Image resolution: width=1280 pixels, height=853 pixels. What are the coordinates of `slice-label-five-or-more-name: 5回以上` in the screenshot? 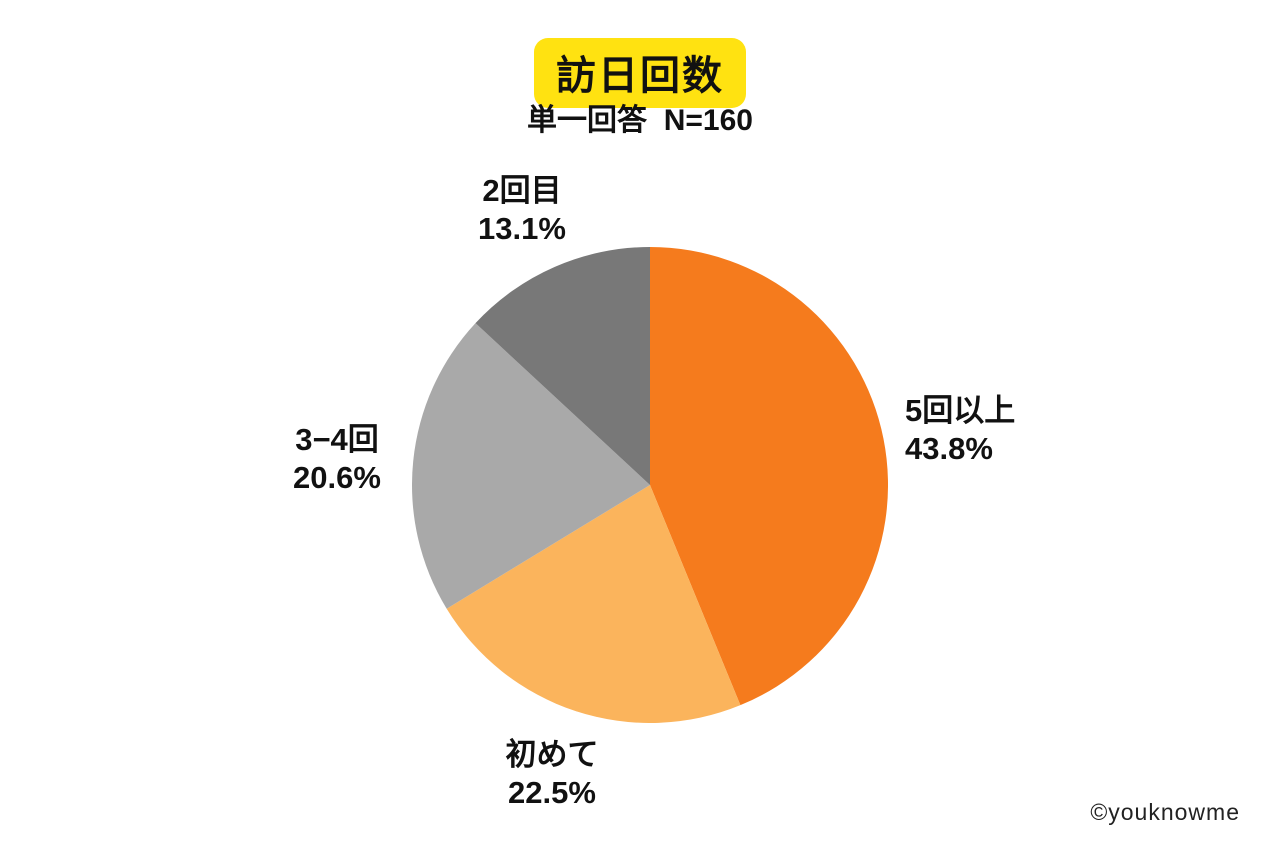 It's located at (960, 410).